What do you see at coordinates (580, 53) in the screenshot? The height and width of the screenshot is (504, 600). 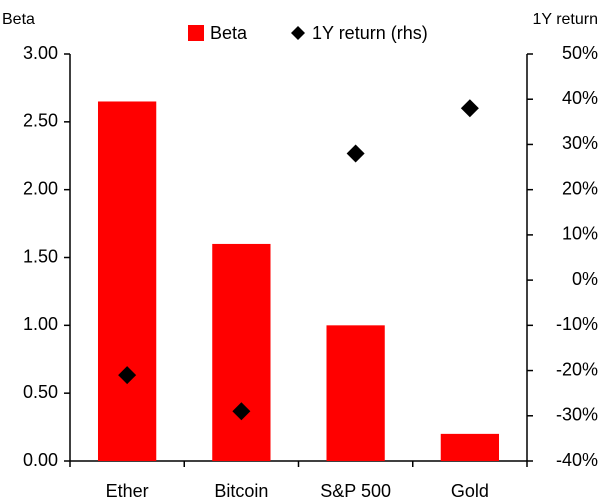 I see `y2-tick-label: 50%` at bounding box center [580, 53].